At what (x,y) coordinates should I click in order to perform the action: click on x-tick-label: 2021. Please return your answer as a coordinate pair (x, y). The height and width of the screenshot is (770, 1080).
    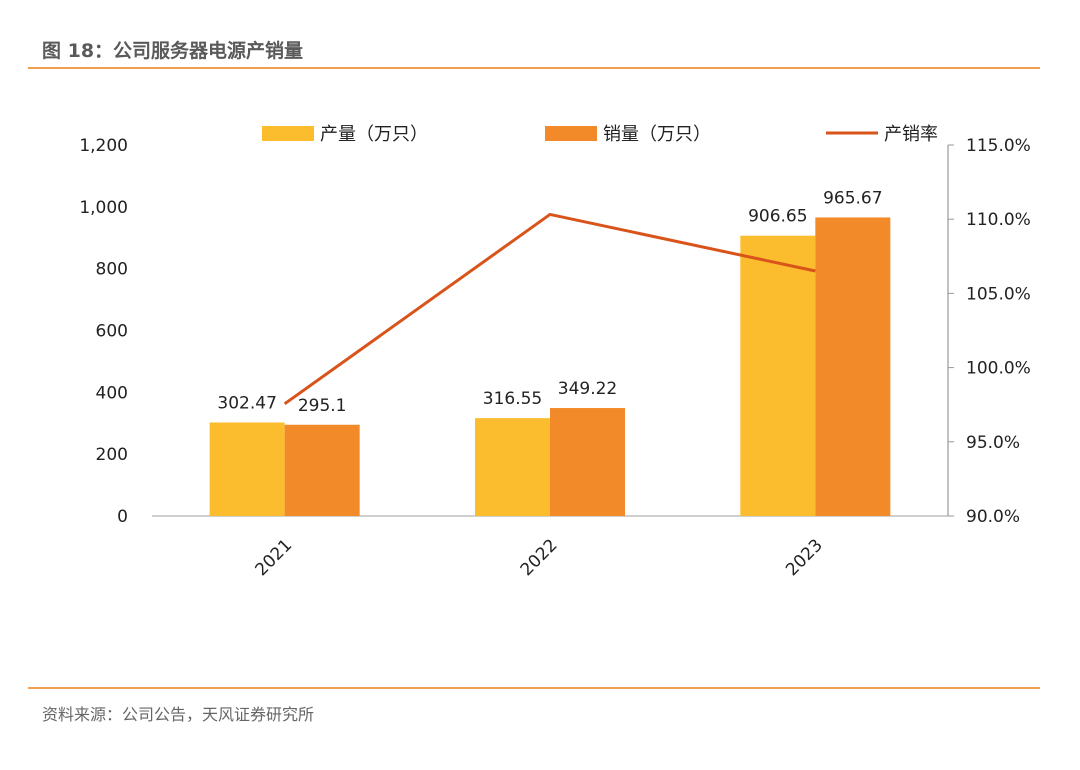
    Looking at the image, I should click on (273, 557).